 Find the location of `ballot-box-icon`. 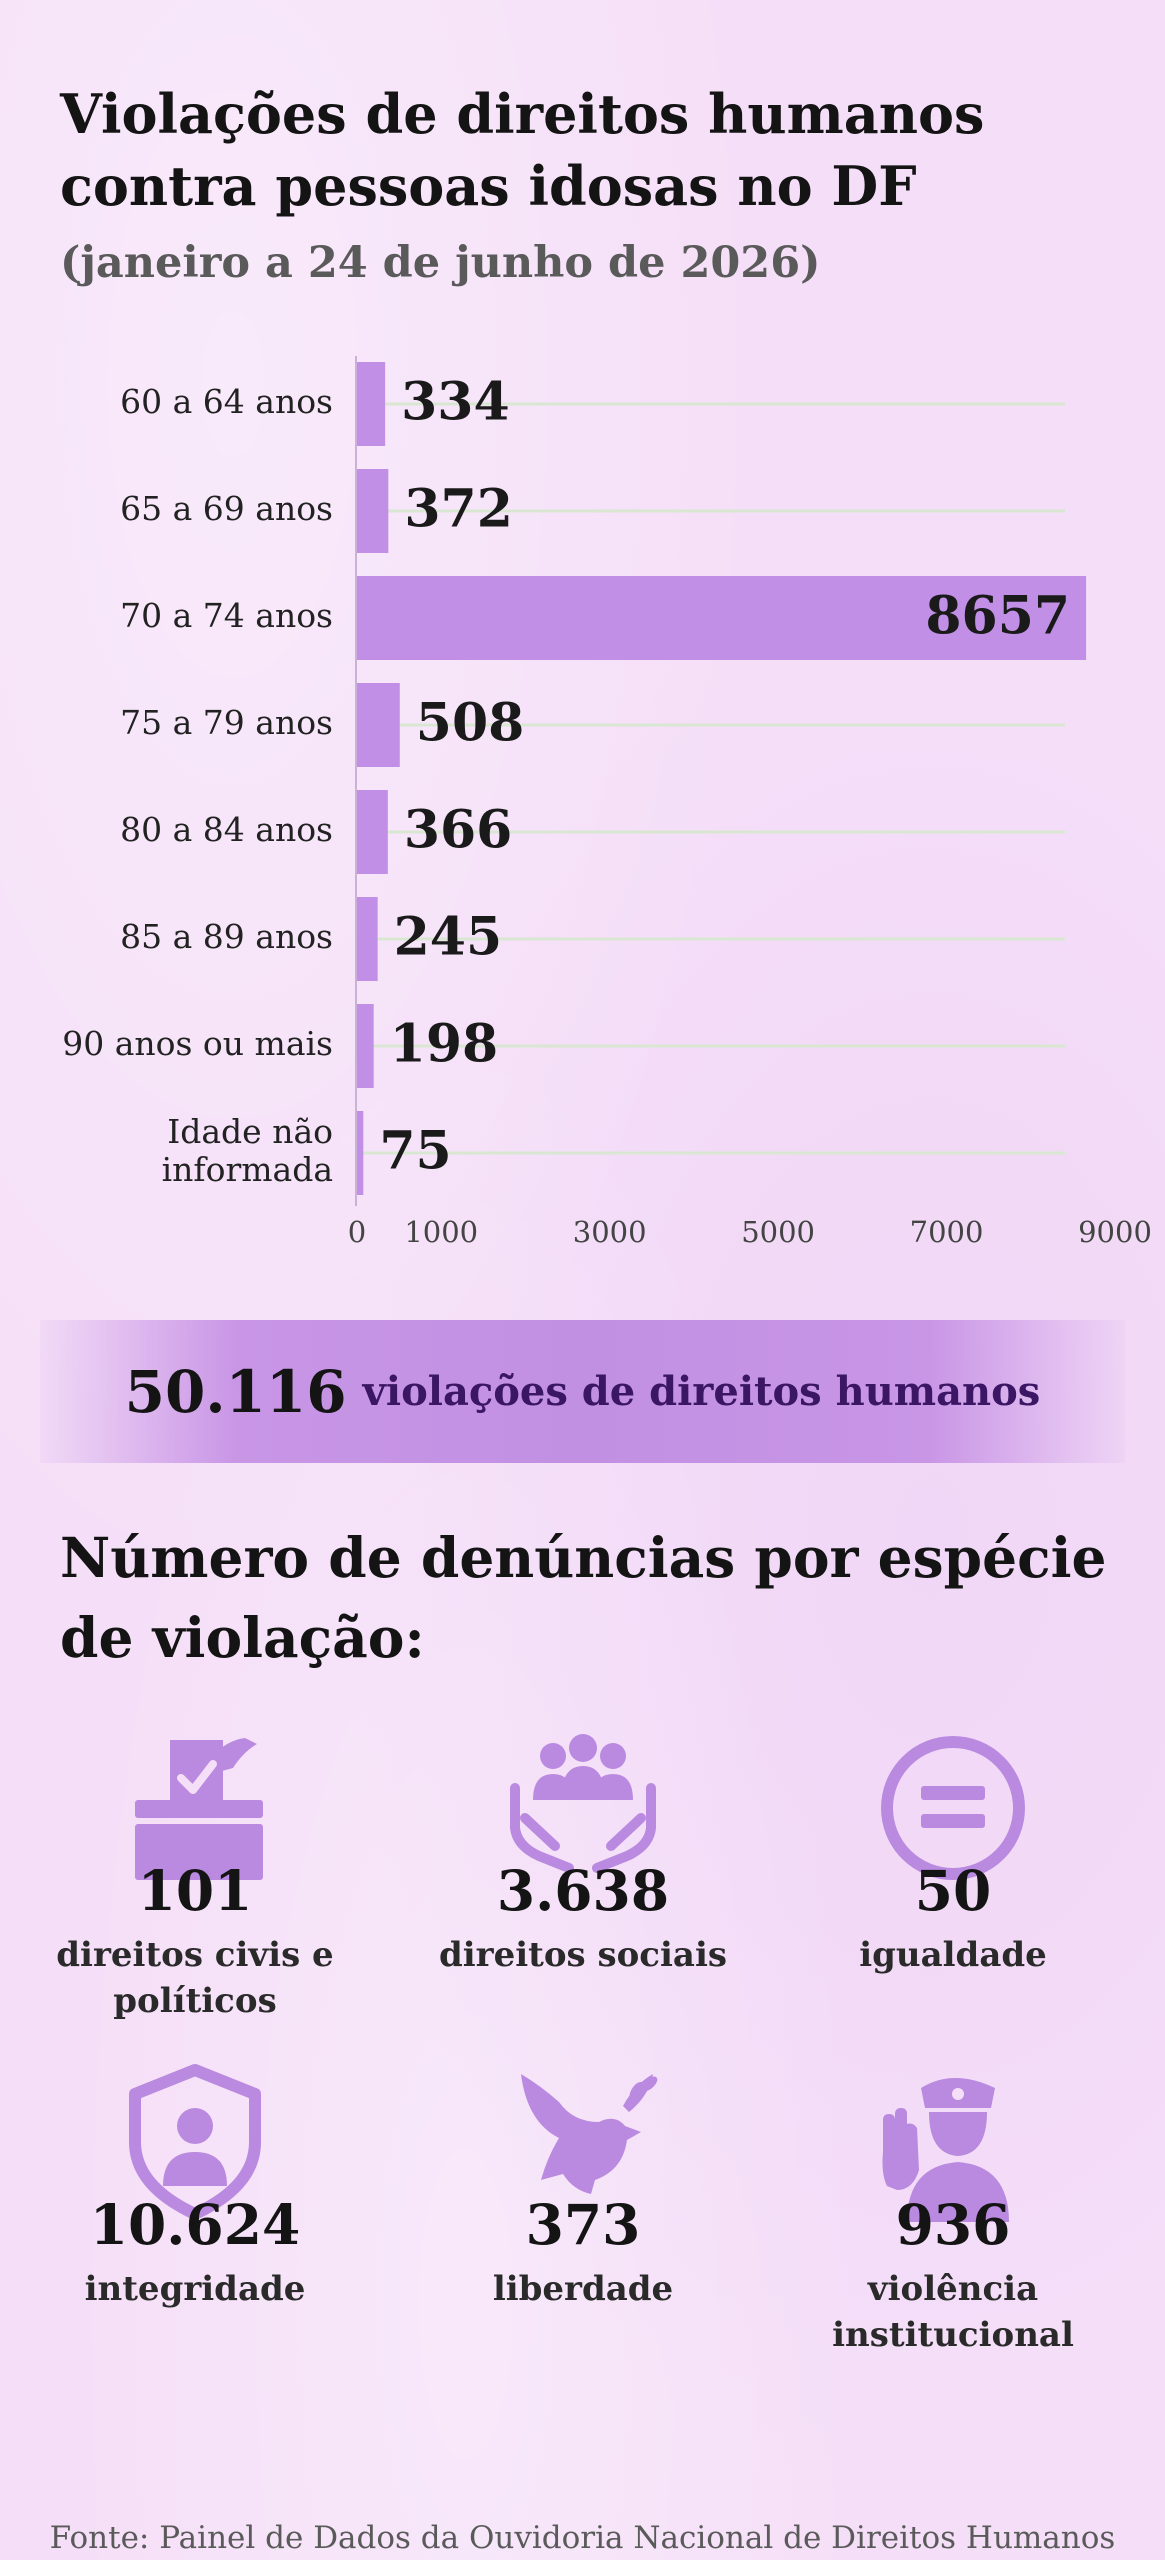

ballot-box-icon is located at coordinates (199, 1809).